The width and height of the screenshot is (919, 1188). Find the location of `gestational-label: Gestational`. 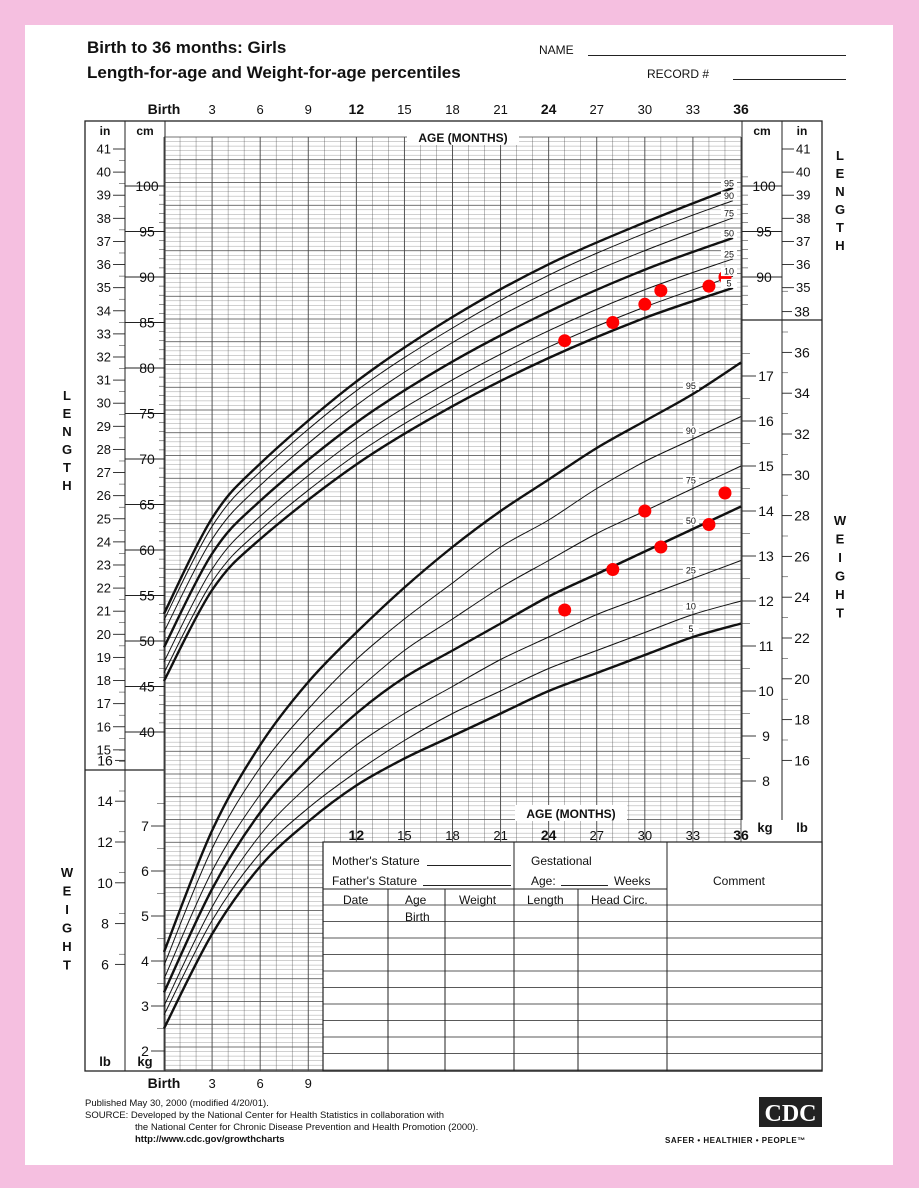

gestational-label: Gestational is located at coordinates (561, 861).